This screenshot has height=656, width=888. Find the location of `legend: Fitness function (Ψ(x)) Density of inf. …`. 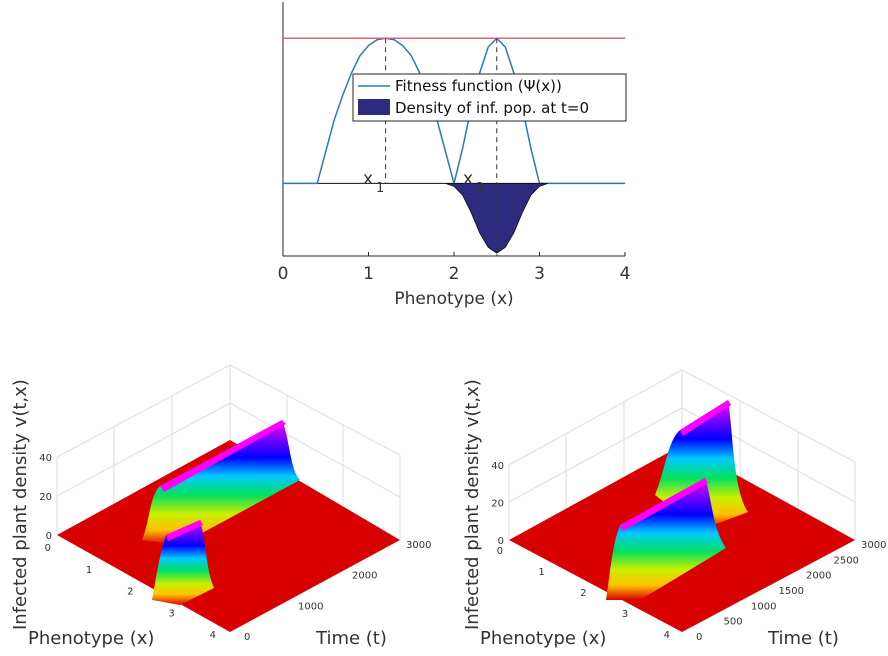

legend: Fitness function (Ψ(x)) Density of inf. … is located at coordinates (489, 97).